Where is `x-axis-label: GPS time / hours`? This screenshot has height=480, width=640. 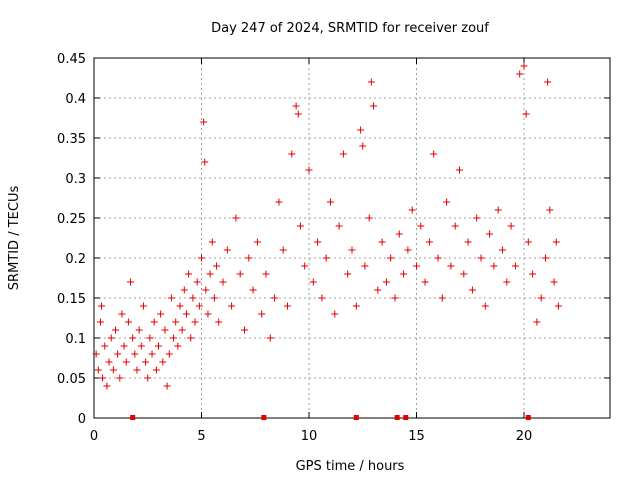
x-axis-label: GPS time / hours is located at coordinates (350, 466).